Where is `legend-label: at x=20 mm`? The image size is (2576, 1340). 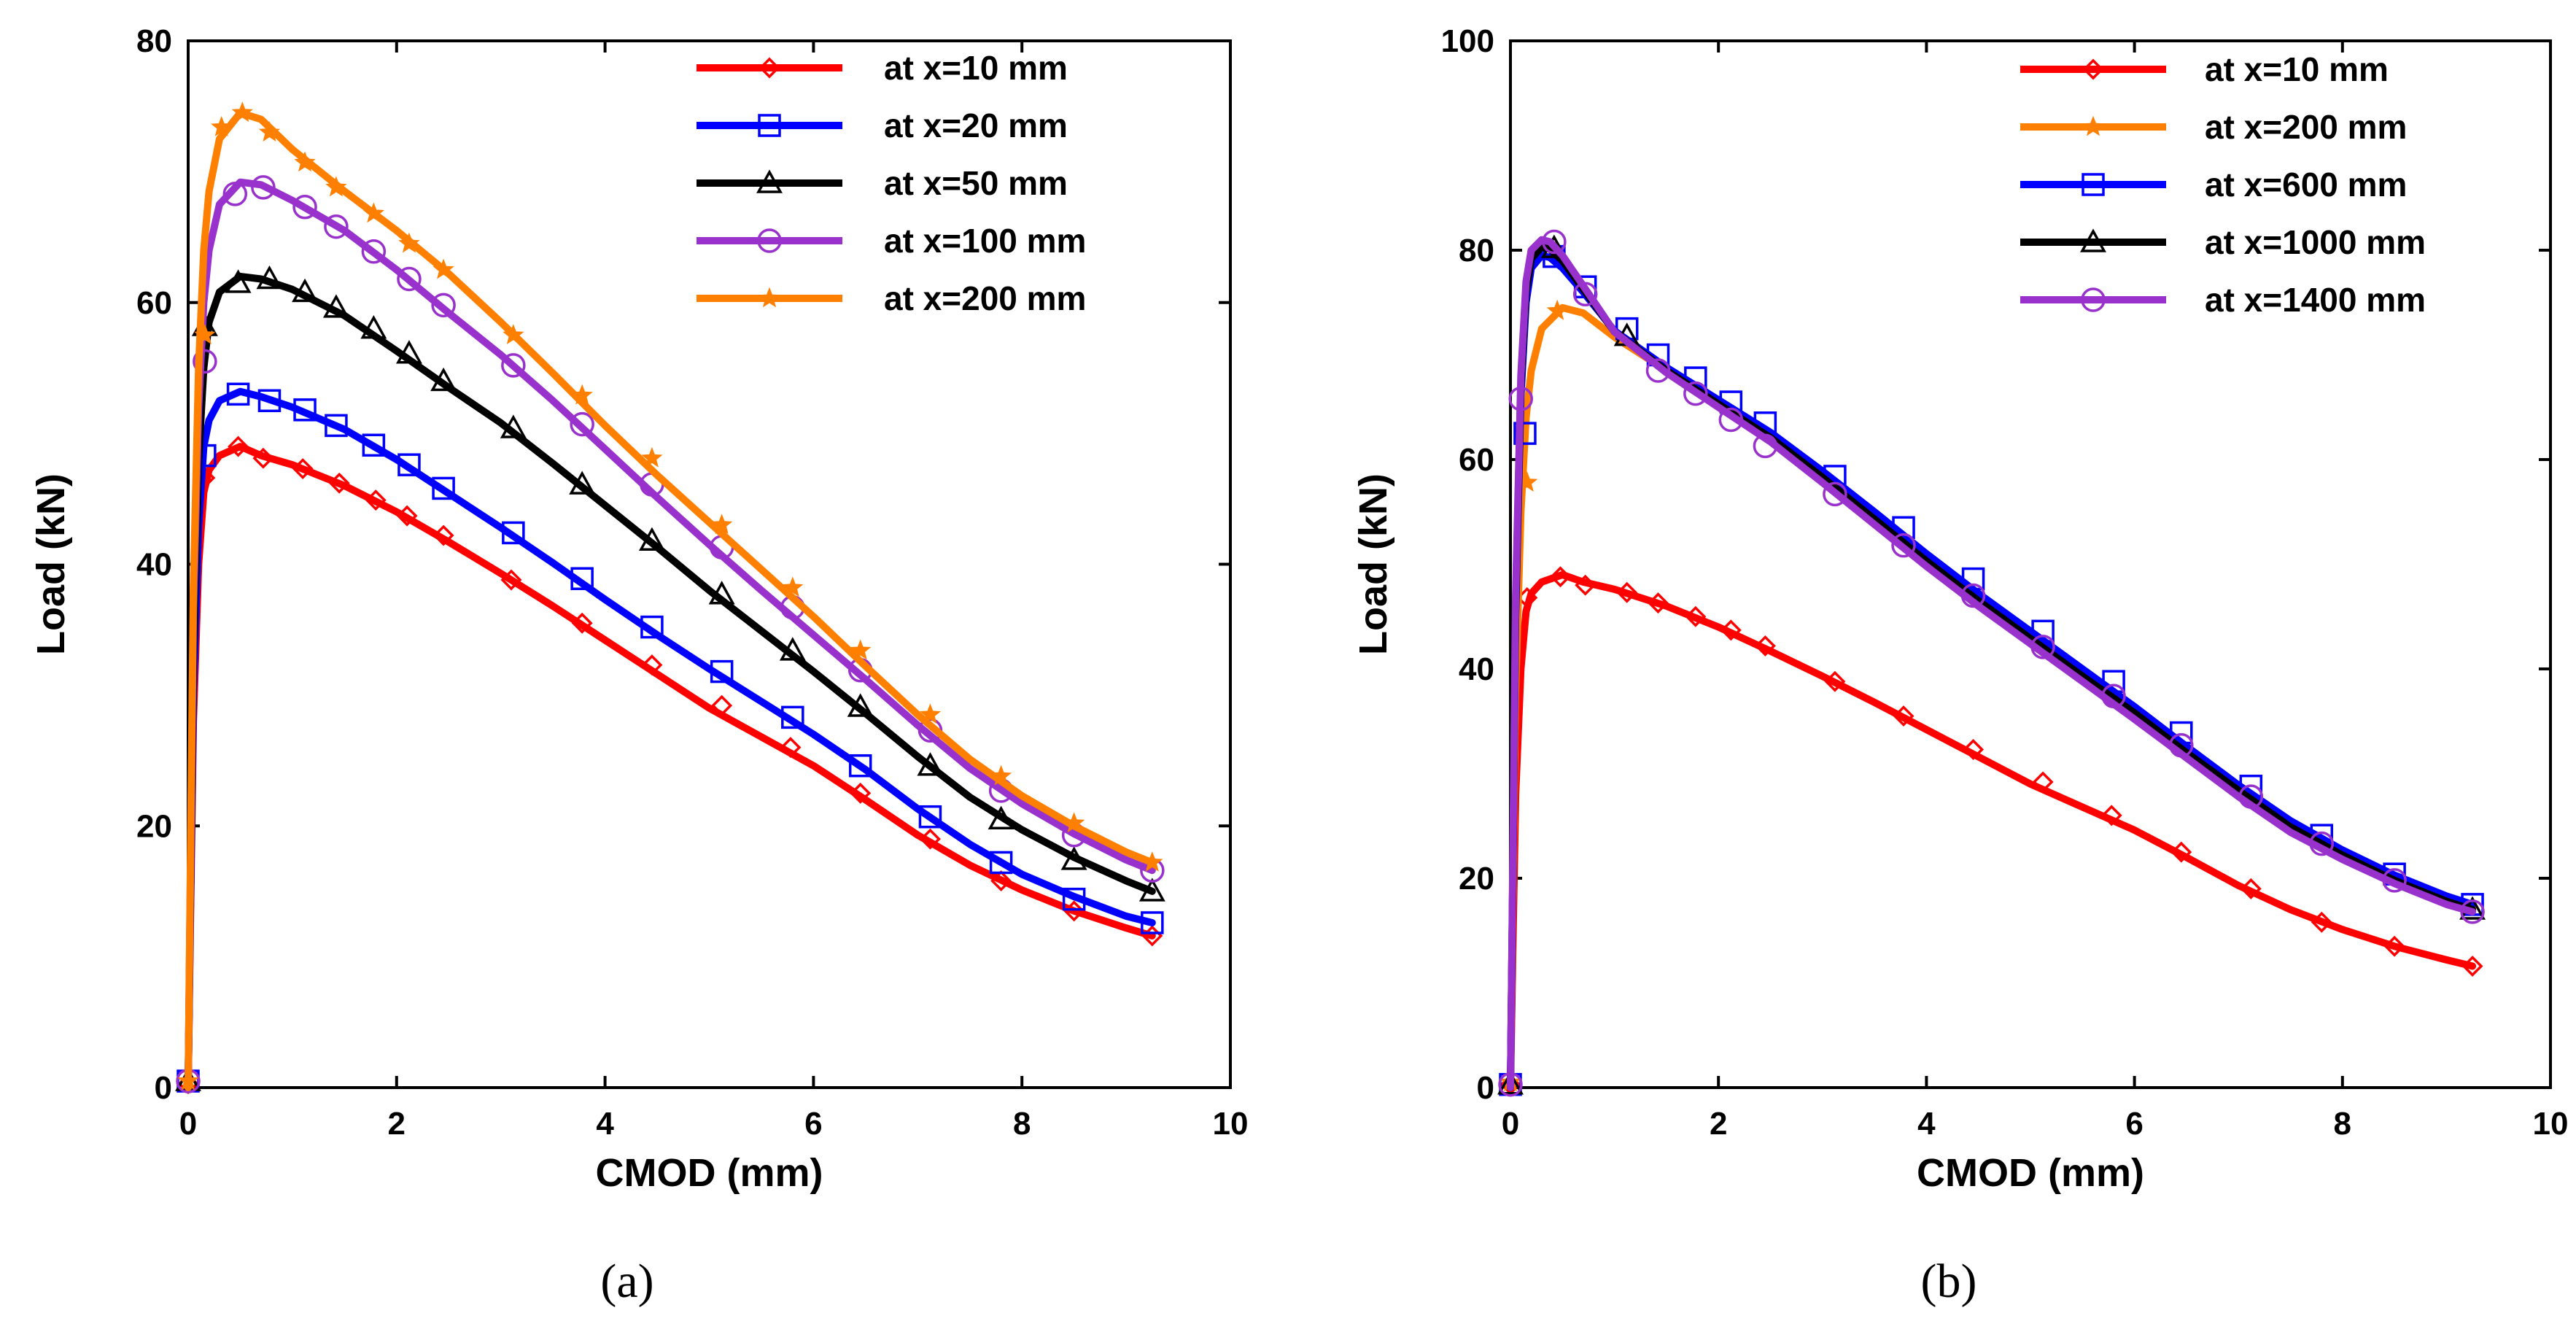
legend-label: at x=20 mm is located at coordinates (976, 125).